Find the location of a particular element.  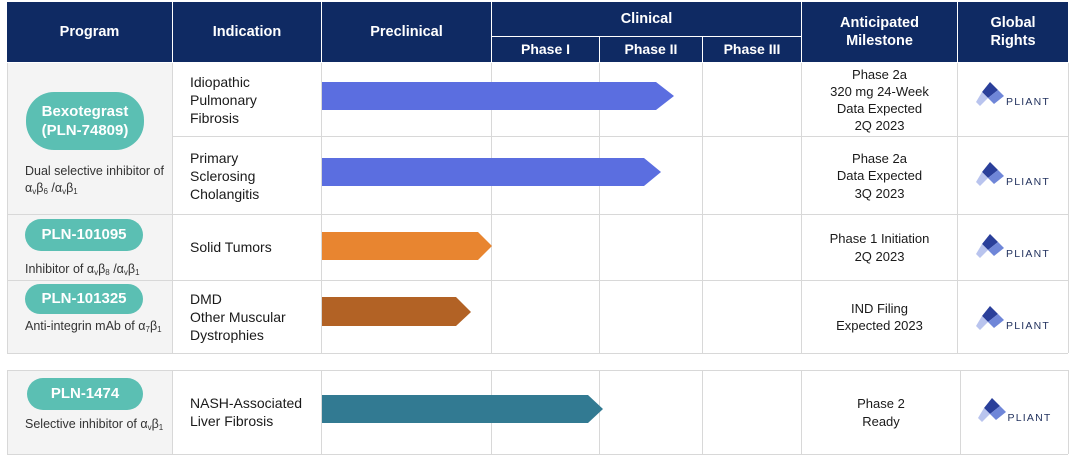

milestone-psc: Phase 2a Data Expected 3Q 2023 is located at coordinates (879, 176).